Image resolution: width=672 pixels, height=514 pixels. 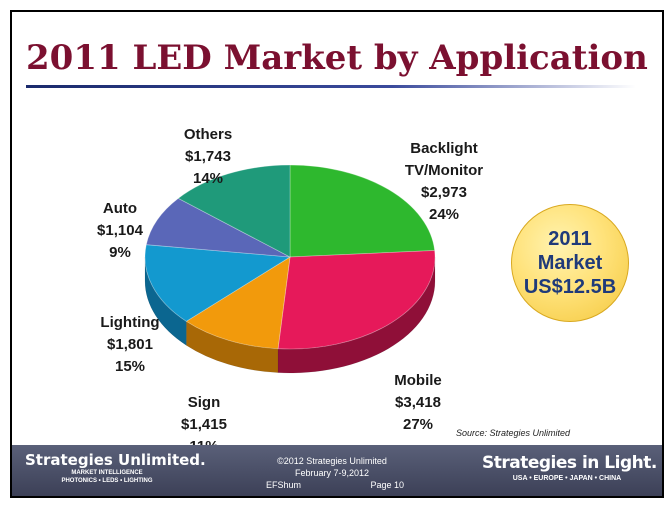 I want to click on pie-label-lighting: Lighting $1,801 15%, so click(x=129, y=344).